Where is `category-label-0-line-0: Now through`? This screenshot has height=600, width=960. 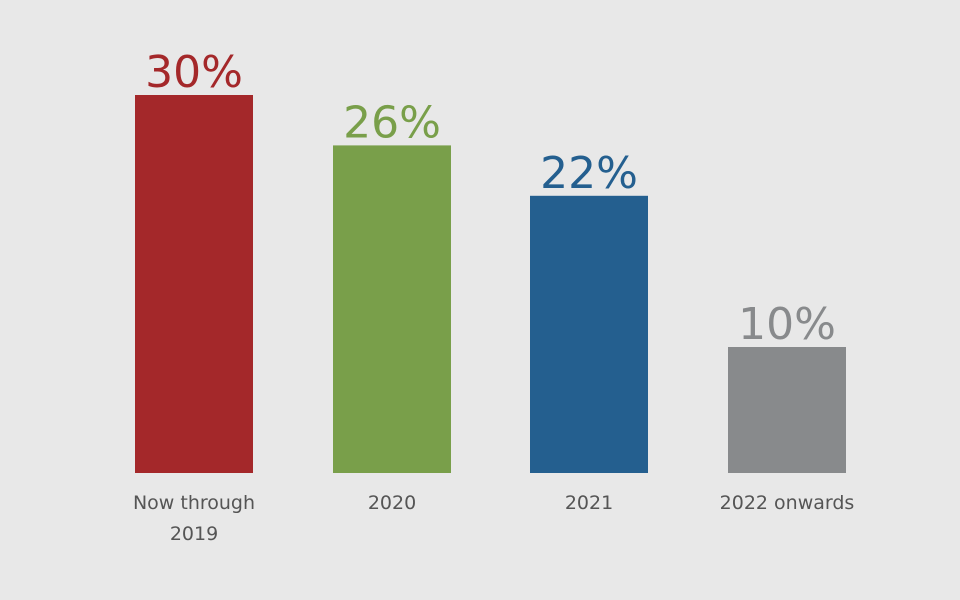
category-label-0-line-0: Now through is located at coordinates (194, 503).